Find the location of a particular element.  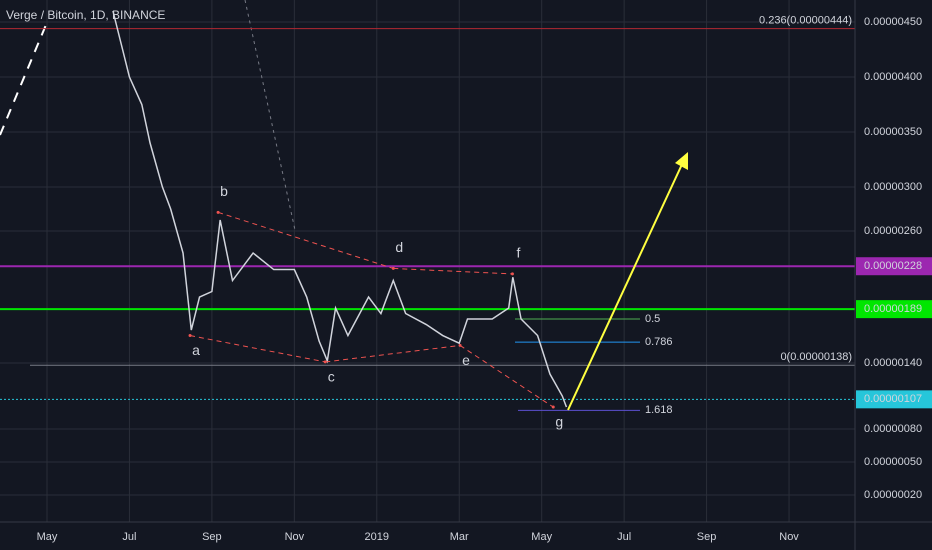

y-tick-label: 0.00000050 is located at coordinates (893, 462).